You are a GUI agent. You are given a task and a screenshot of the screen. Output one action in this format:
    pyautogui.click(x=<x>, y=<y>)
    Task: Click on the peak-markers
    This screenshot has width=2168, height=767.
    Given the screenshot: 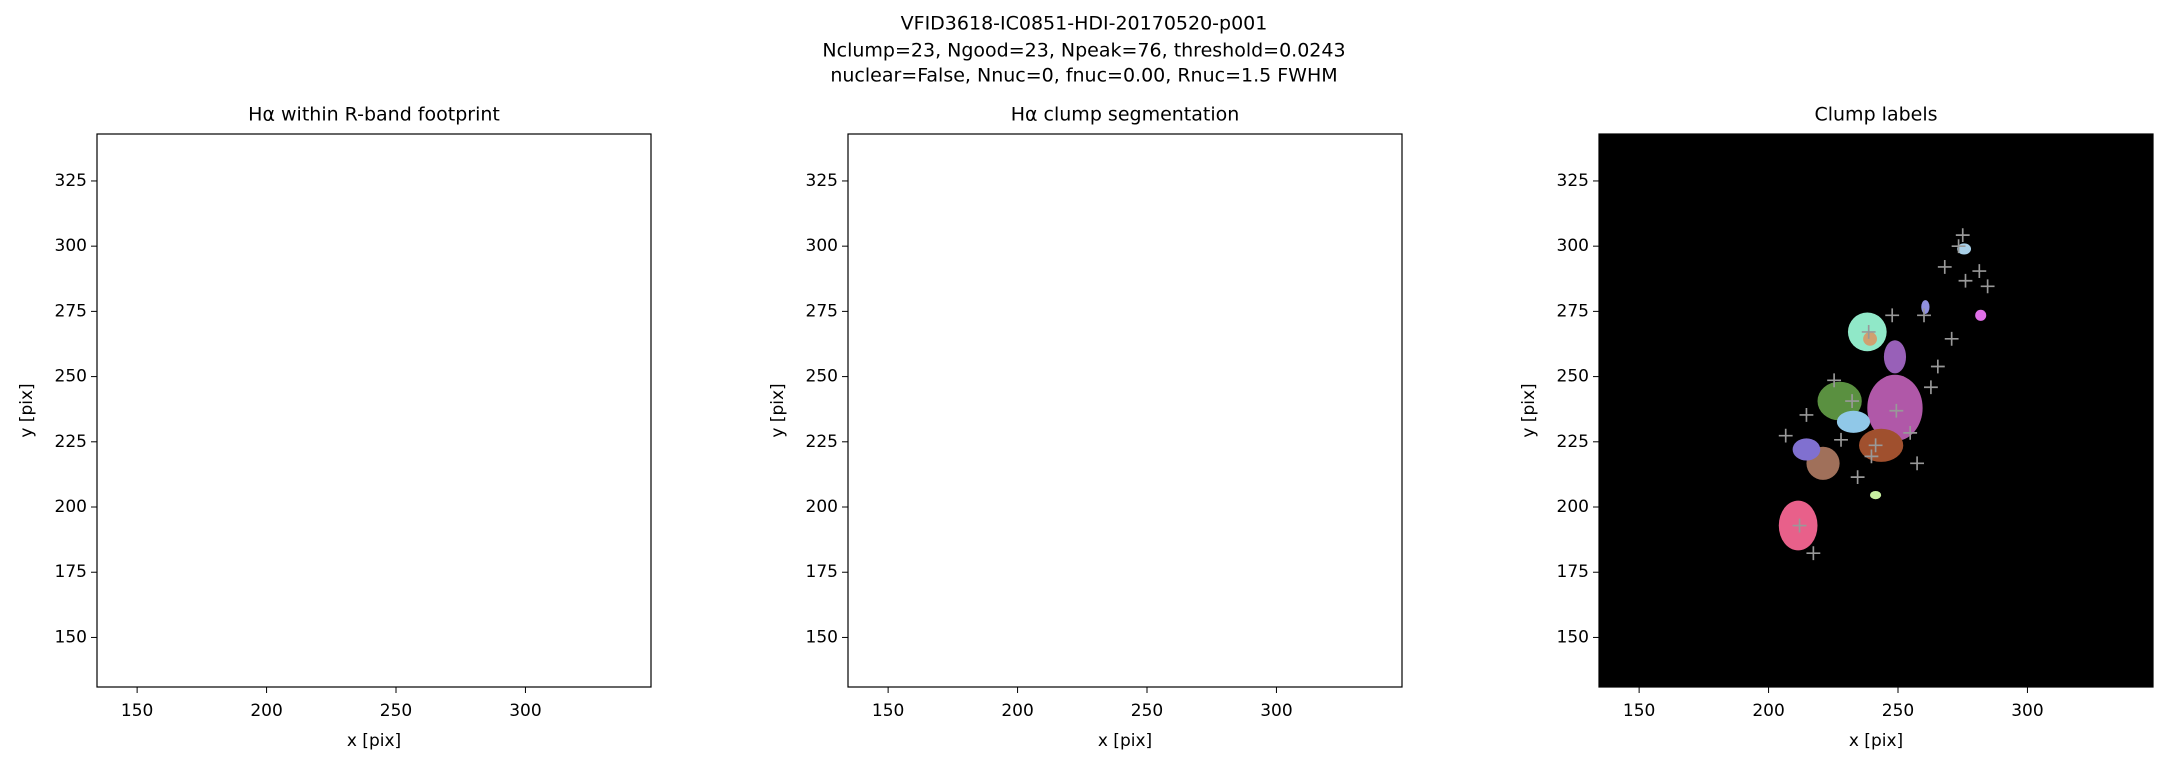 What is the action you would take?
    pyautogui.click(x=1886, y=394)
    